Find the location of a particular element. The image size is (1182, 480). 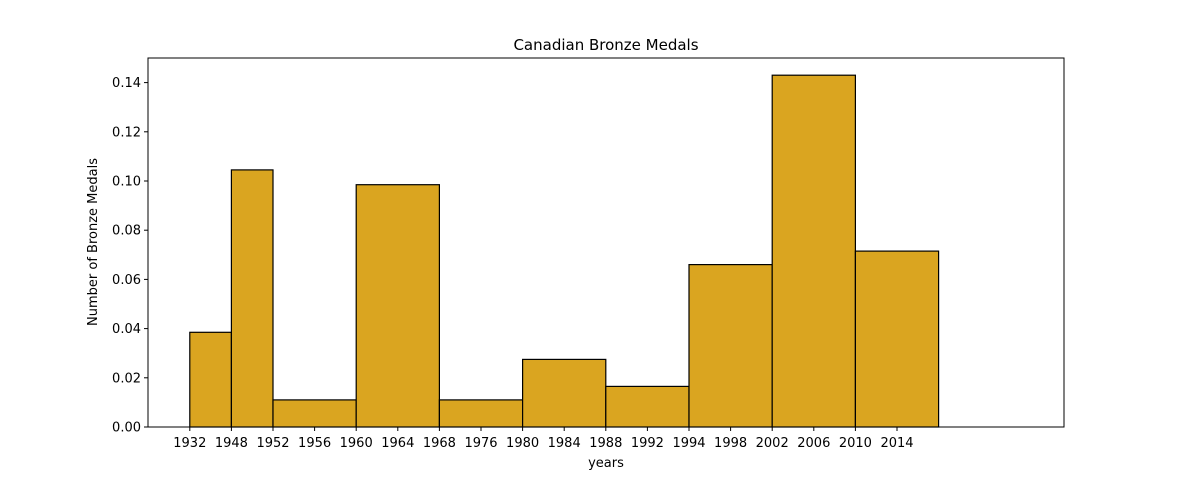

x-tick-label: 1988 is located at coordinates (605, 443).